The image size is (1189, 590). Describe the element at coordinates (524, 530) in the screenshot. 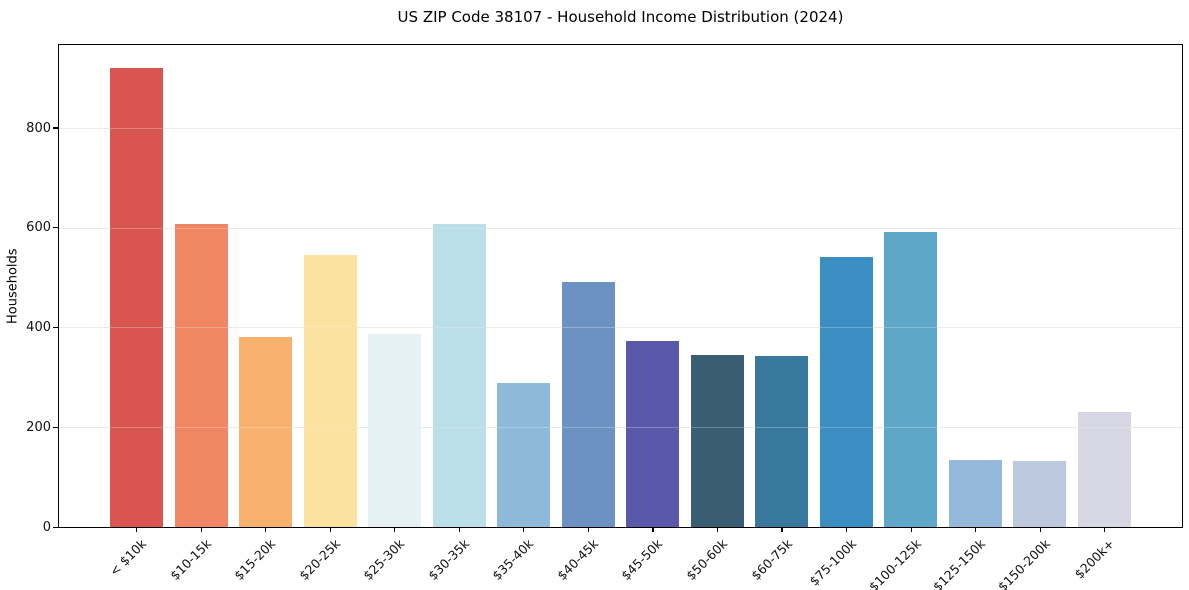

I see `x-tick-mark-35-40k` at that location.